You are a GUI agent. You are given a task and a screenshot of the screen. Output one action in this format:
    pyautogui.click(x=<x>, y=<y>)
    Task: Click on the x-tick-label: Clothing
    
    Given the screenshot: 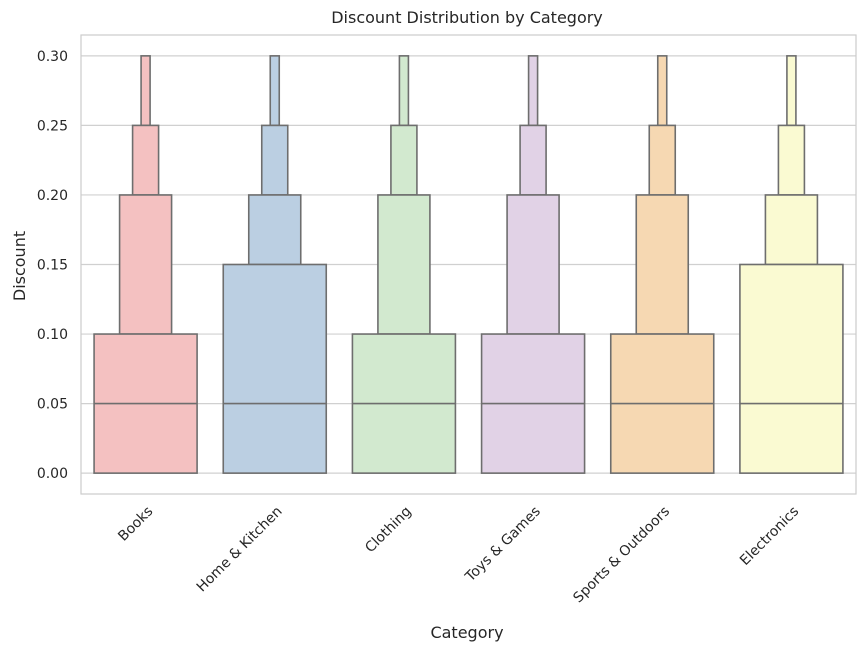 What is the action you would take?
    pyautogui.click(x=388, y=530)
    